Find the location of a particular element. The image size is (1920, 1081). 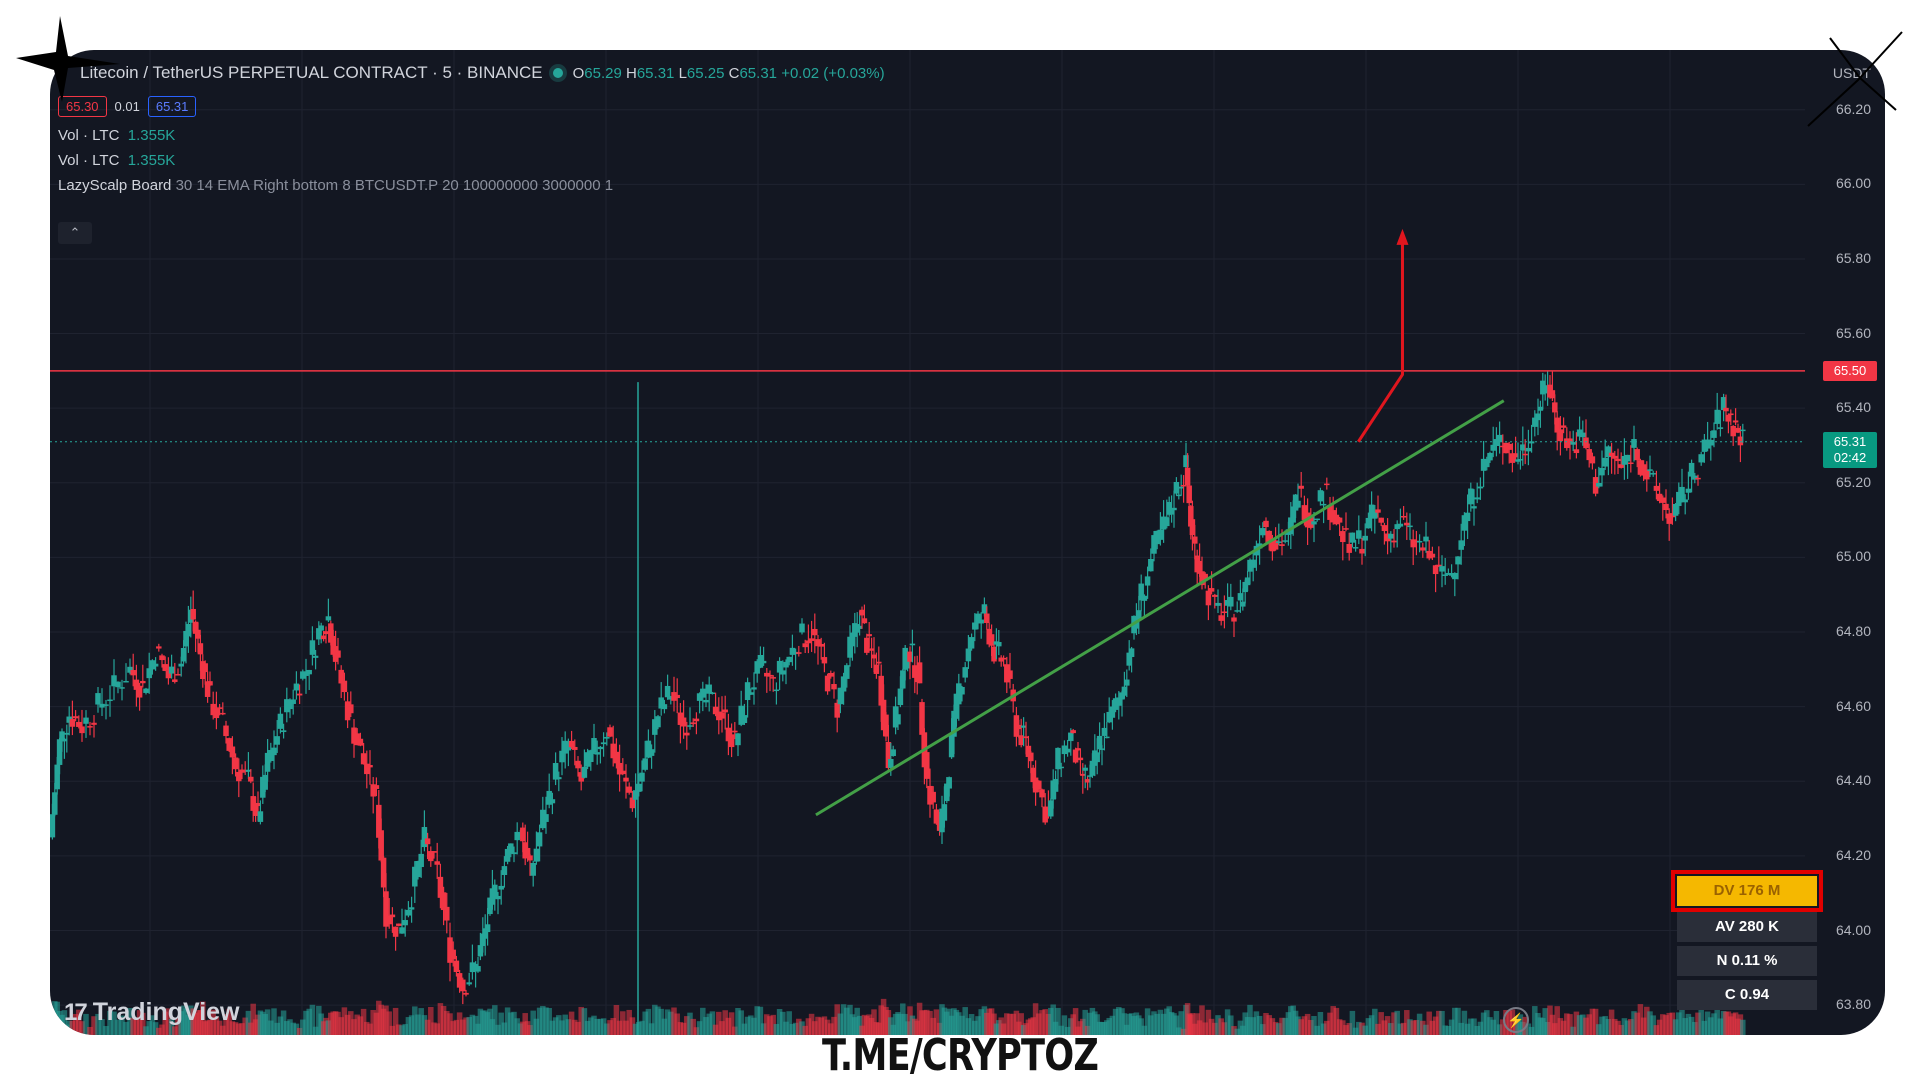

current-price-tag: 65.31 02:42 is located at coordinates (1850, 449).